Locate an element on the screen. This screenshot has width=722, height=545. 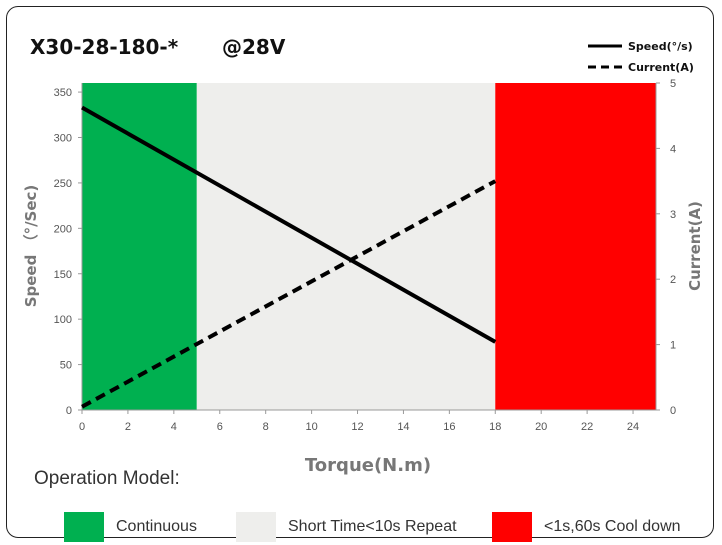
legend-speed-label: Speed(°/s) is located at coordinates (660, 46).